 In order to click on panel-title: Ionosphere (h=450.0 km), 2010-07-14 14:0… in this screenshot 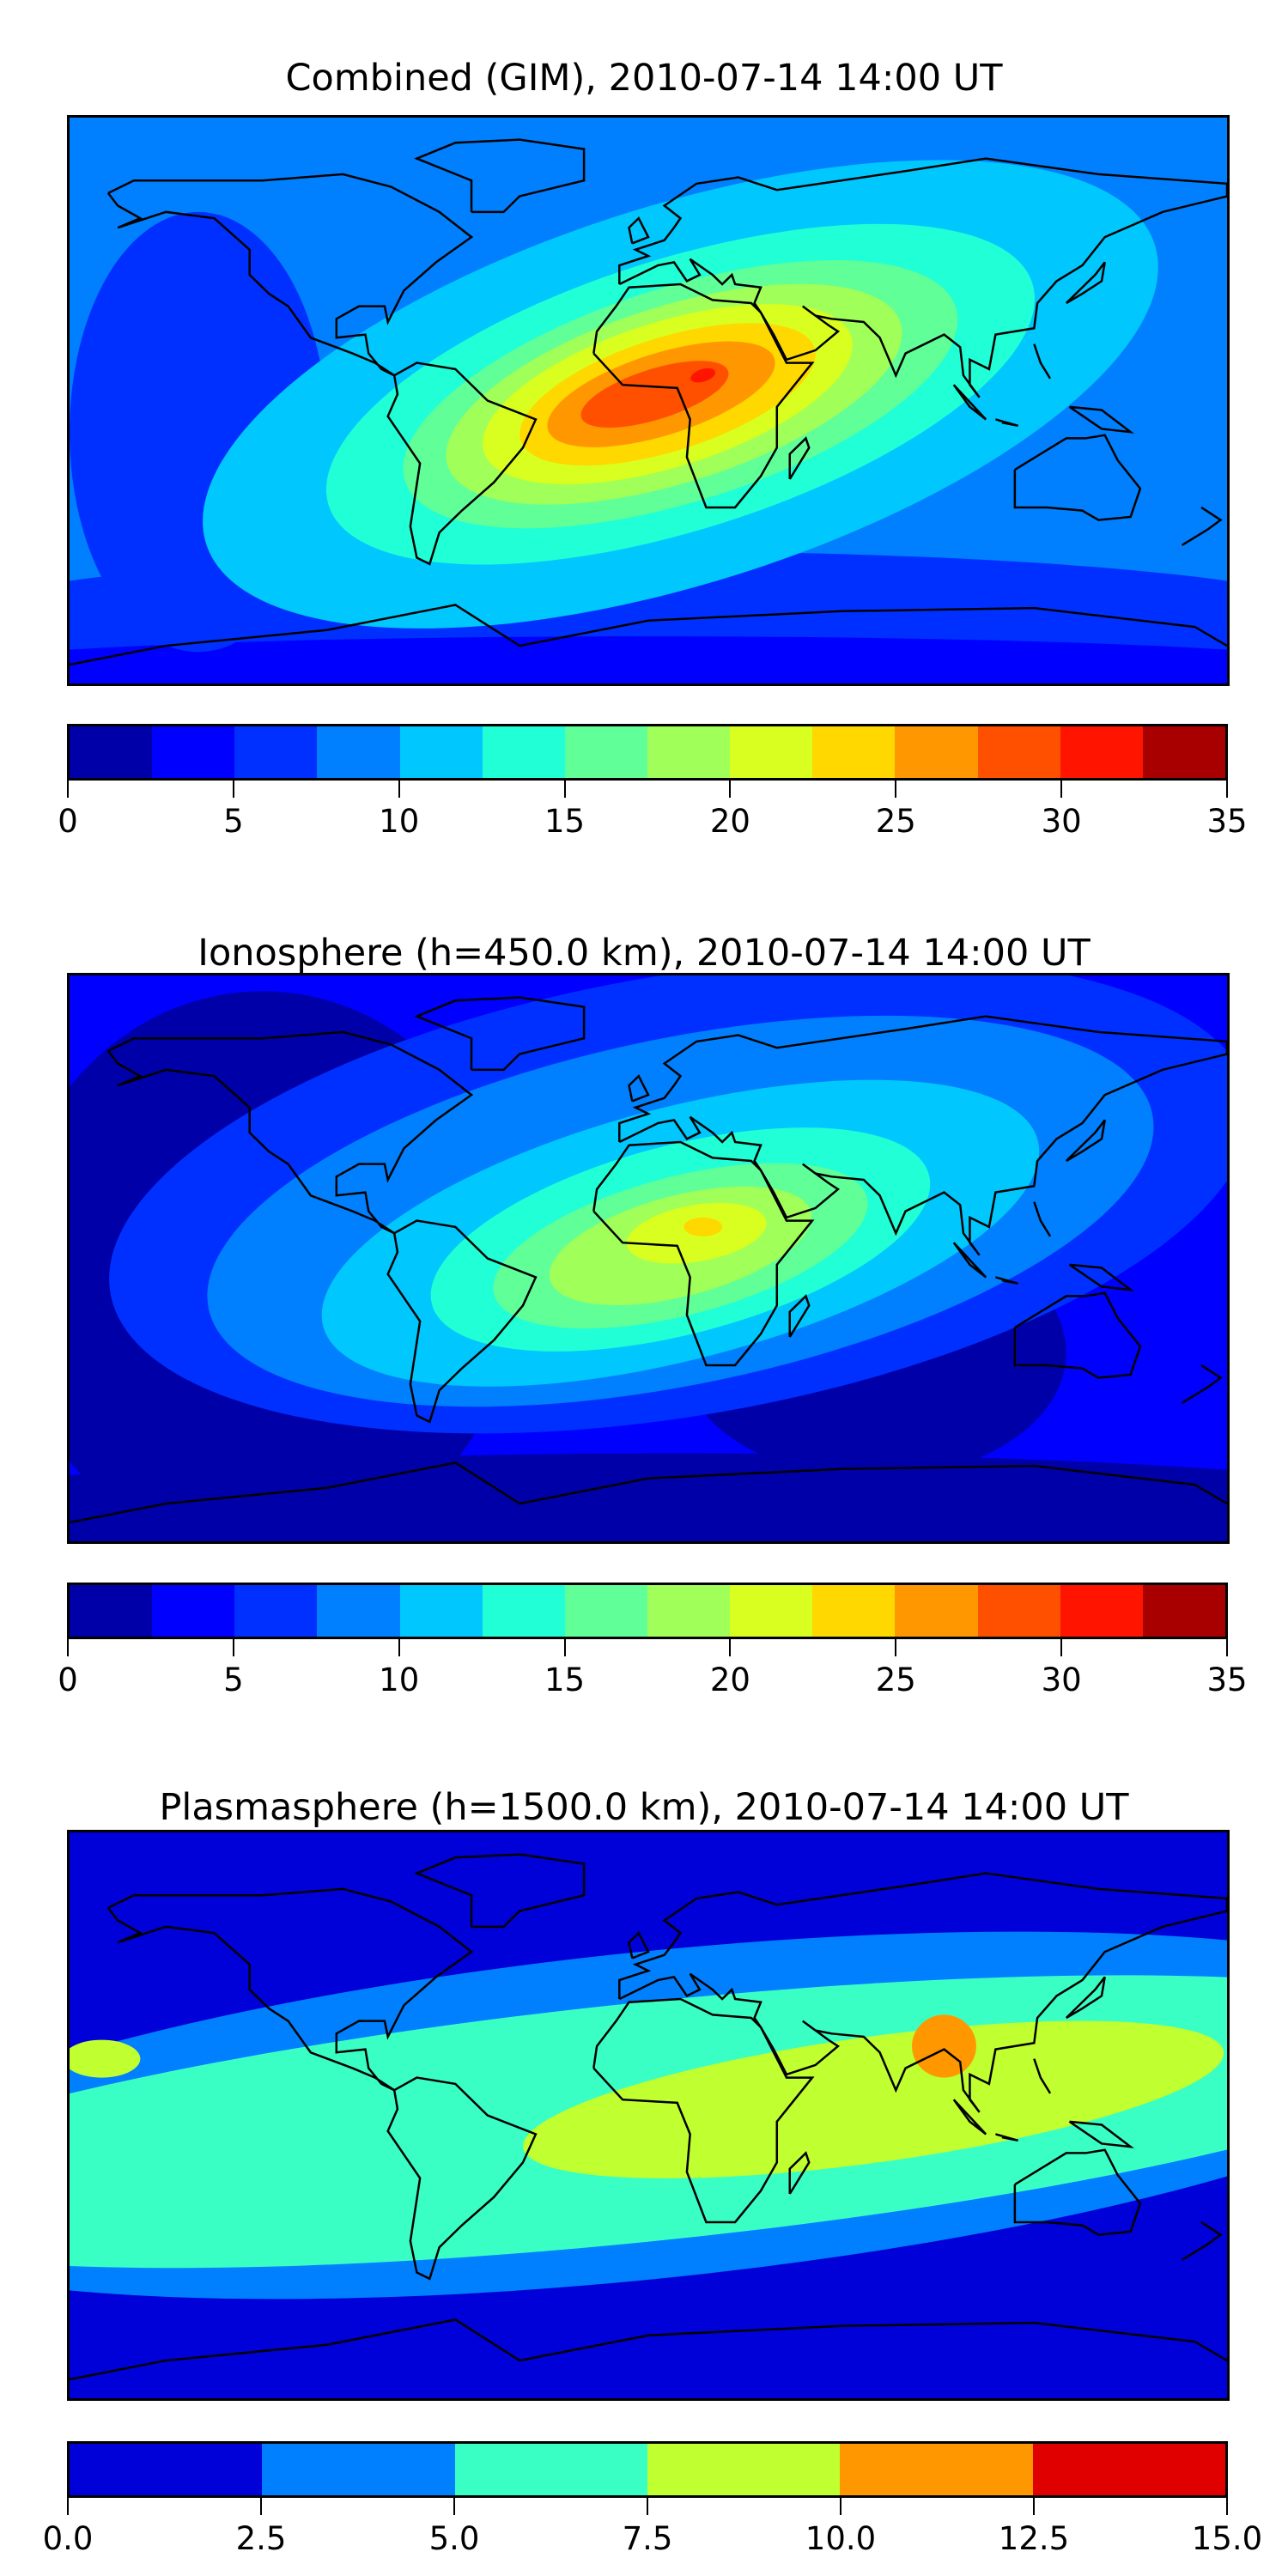, I will do `click(644, 954)`.